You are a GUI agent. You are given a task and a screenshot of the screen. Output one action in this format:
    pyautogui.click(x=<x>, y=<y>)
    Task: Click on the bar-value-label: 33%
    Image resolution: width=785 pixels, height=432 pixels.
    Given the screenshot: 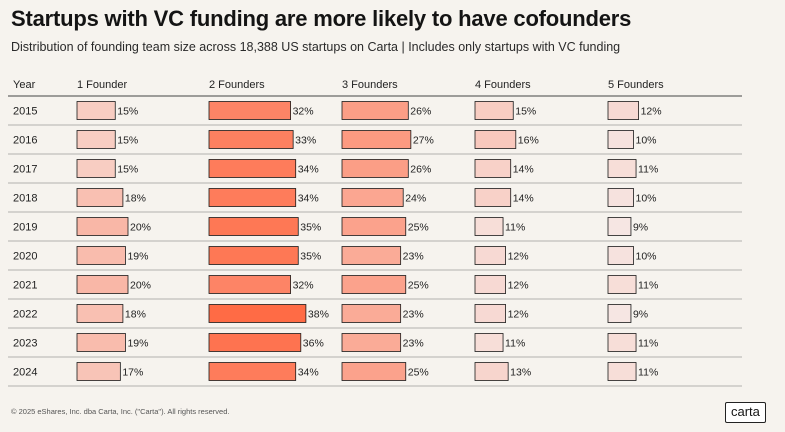 What is the action you would take?
    pyautogui.click(x=305, y=141)
    